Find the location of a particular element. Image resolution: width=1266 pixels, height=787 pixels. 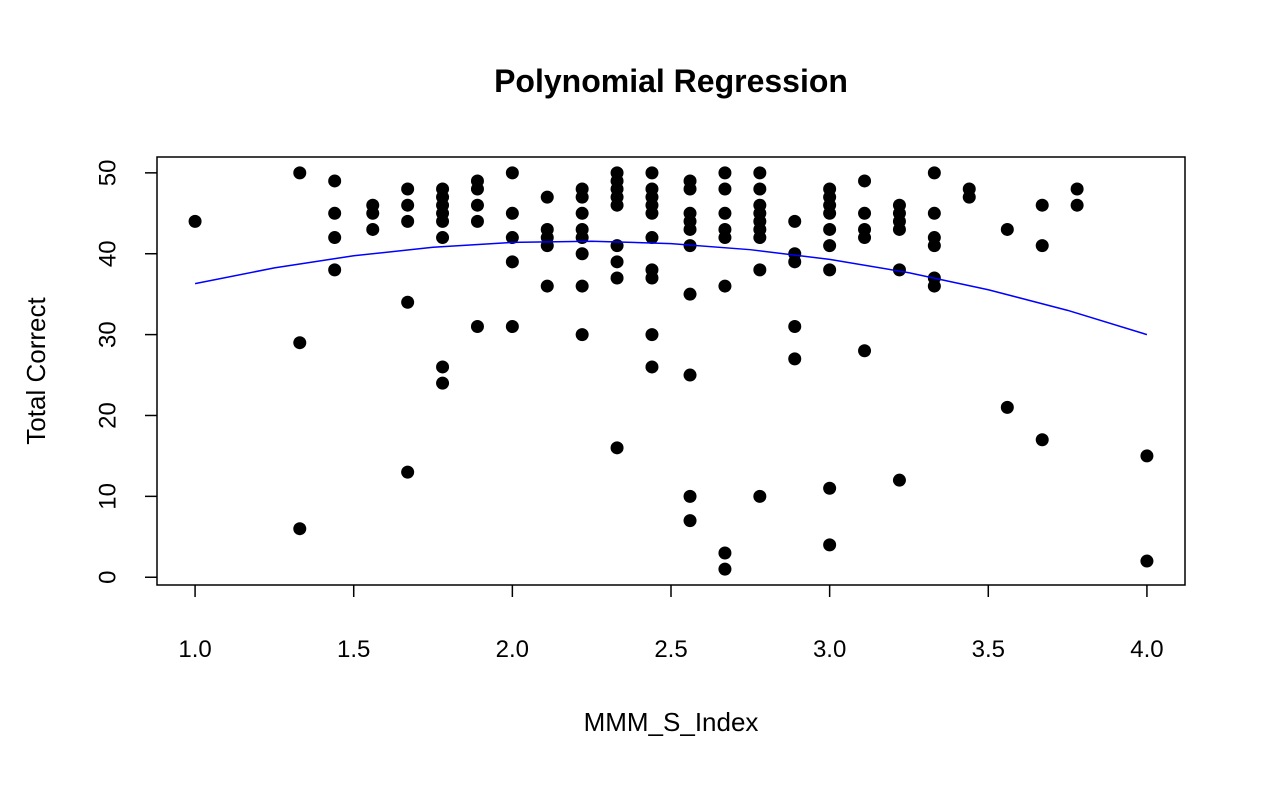

x-tick-label: 1.5 is located at coordinates (353, 649).